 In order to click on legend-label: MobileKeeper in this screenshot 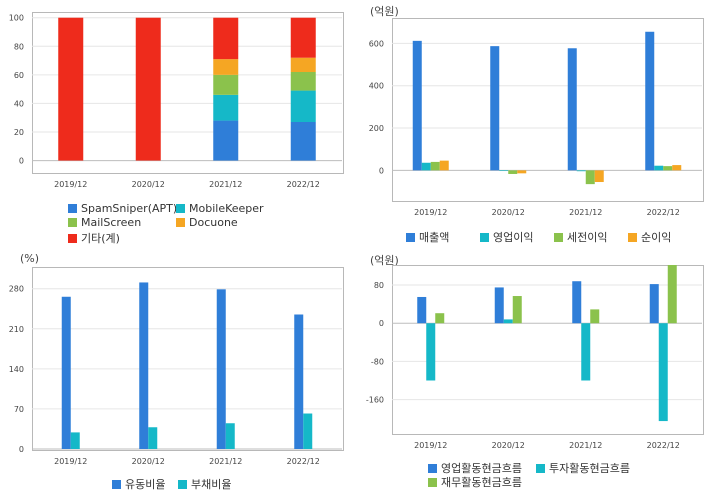, I will do `click(226, 208)`.